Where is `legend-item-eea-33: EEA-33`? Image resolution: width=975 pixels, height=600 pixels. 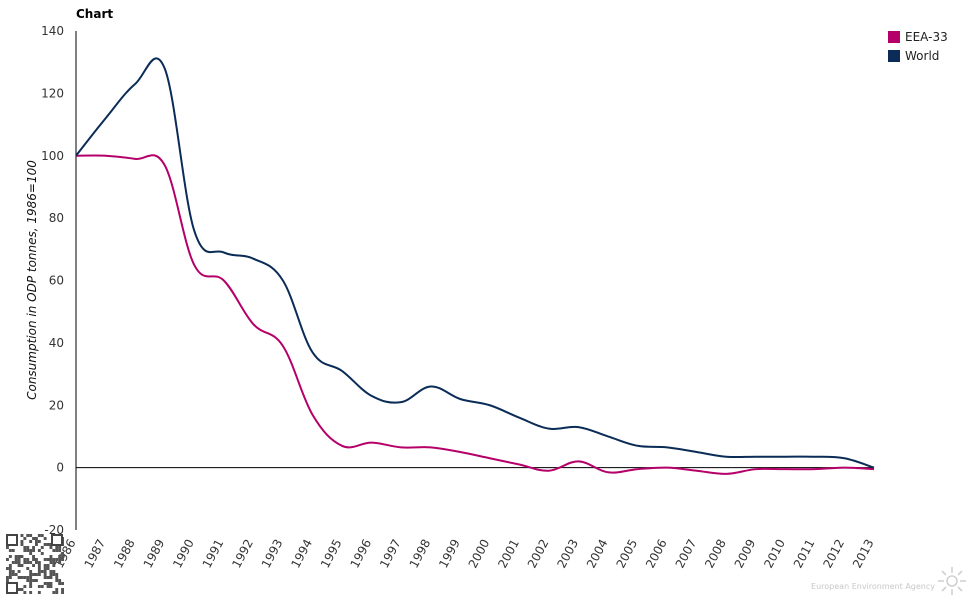 legend-item-eea-33: EEA-33 is located at coordinates (918, 37).